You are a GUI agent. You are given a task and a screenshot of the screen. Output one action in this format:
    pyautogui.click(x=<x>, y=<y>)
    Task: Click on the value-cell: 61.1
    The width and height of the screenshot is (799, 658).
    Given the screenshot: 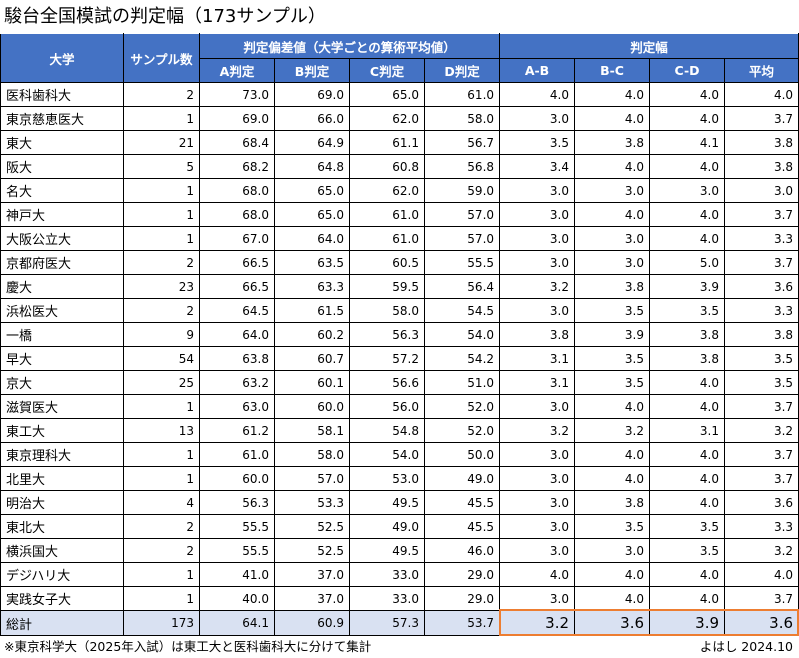 What is the action you would take?
    pyautogui.click(x=387, y=142)
    